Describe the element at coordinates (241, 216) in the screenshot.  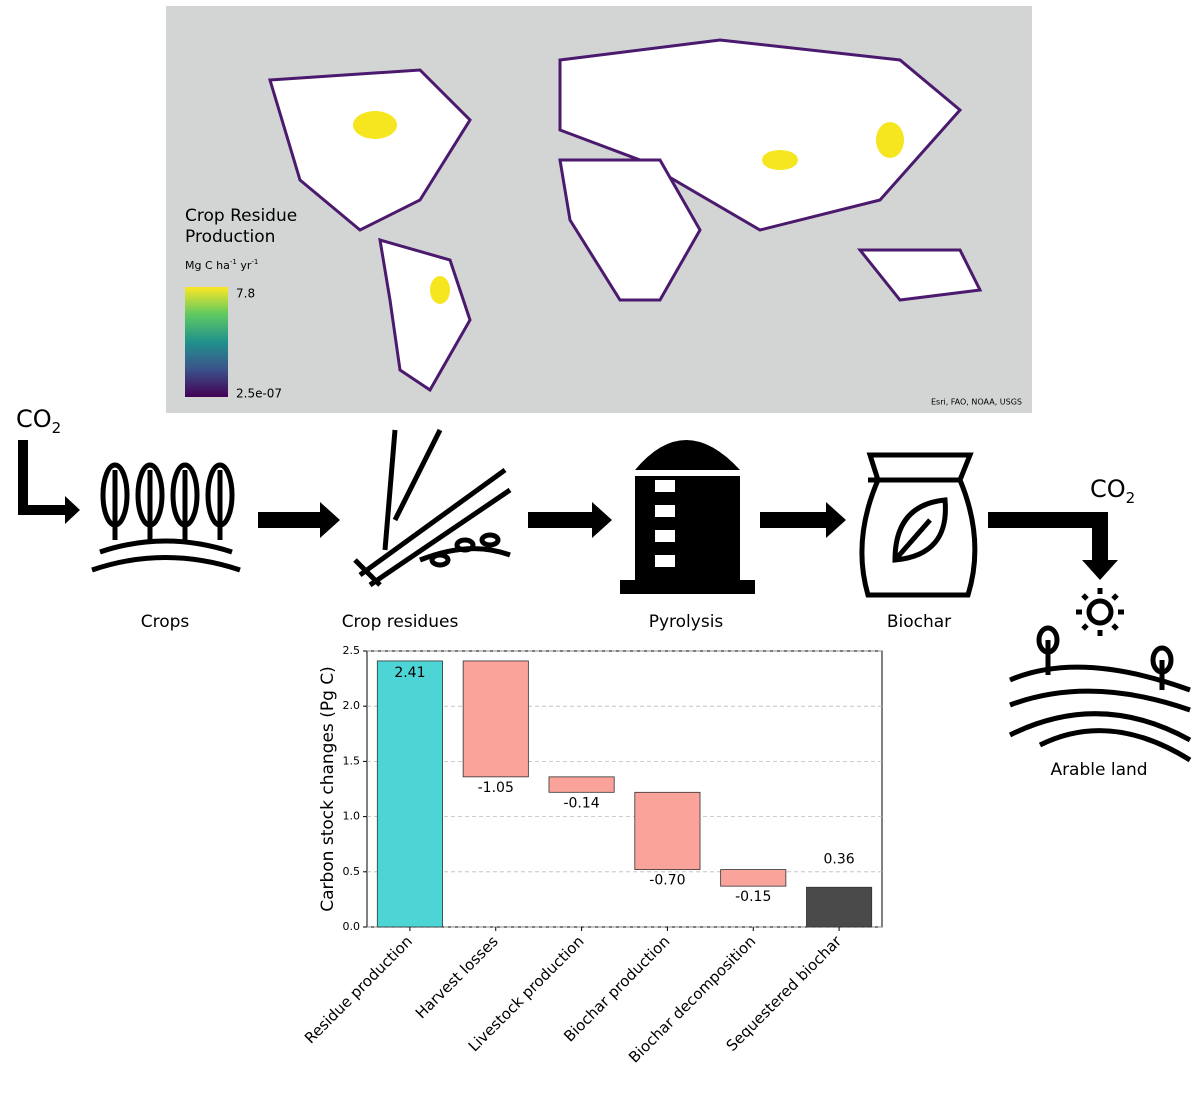
I see `legend-title: Crop Residue` at that location.